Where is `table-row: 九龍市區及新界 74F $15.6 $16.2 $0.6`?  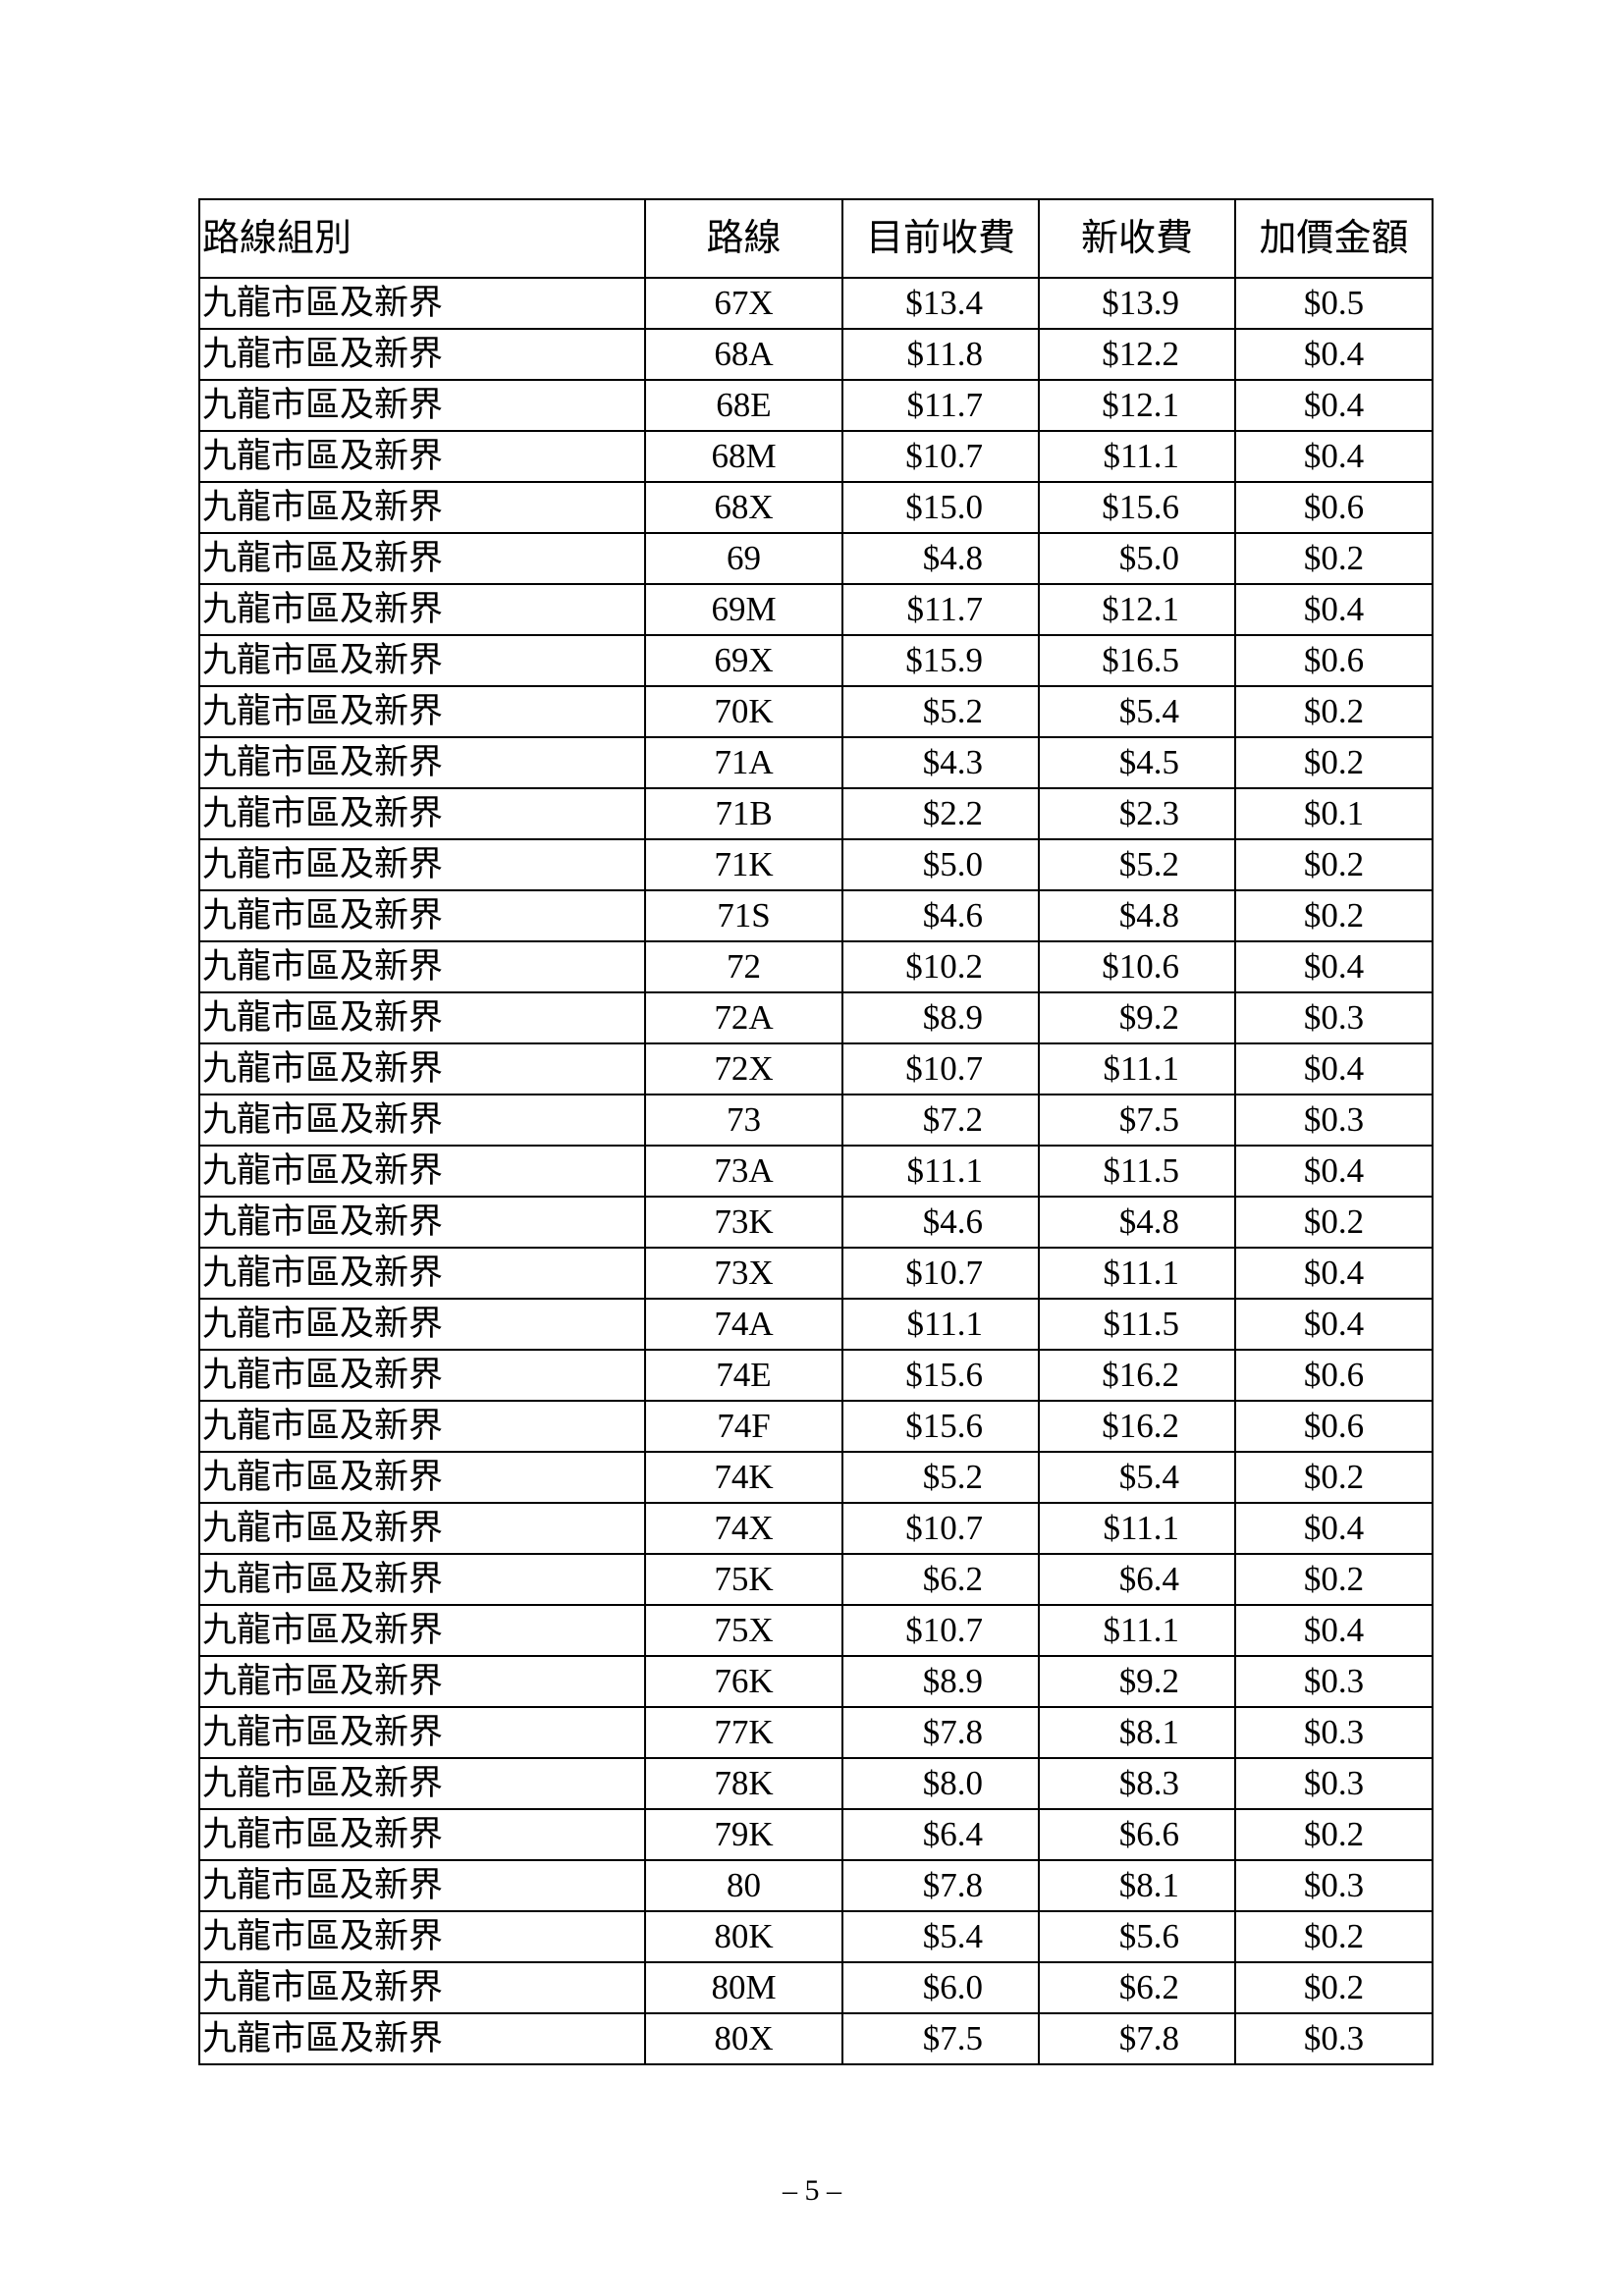 table-row: 九龍市區及新界 74F $15.6 $16.2 $0.6 is located at coordinates (816, 1426).